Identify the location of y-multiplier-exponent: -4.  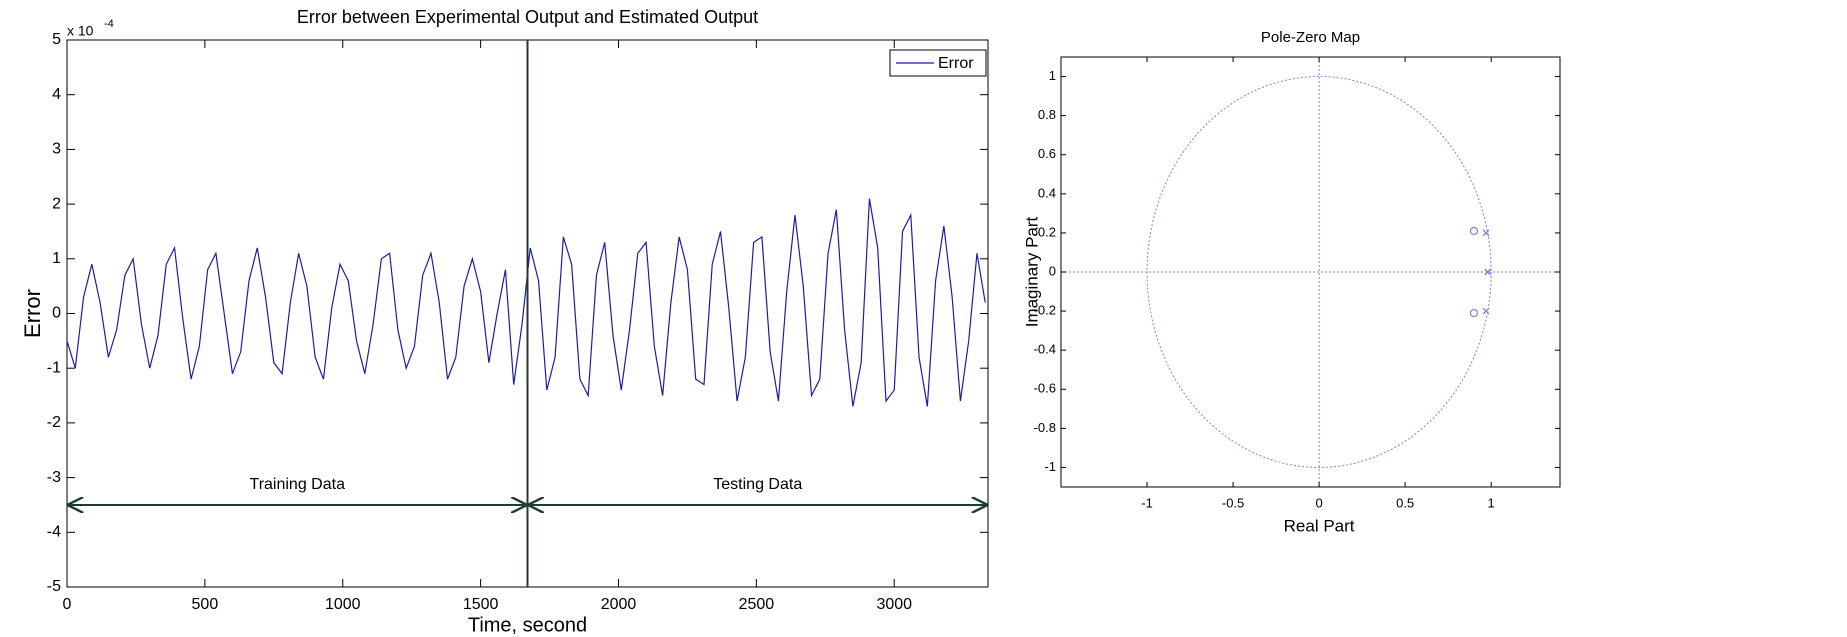
(109, 24).